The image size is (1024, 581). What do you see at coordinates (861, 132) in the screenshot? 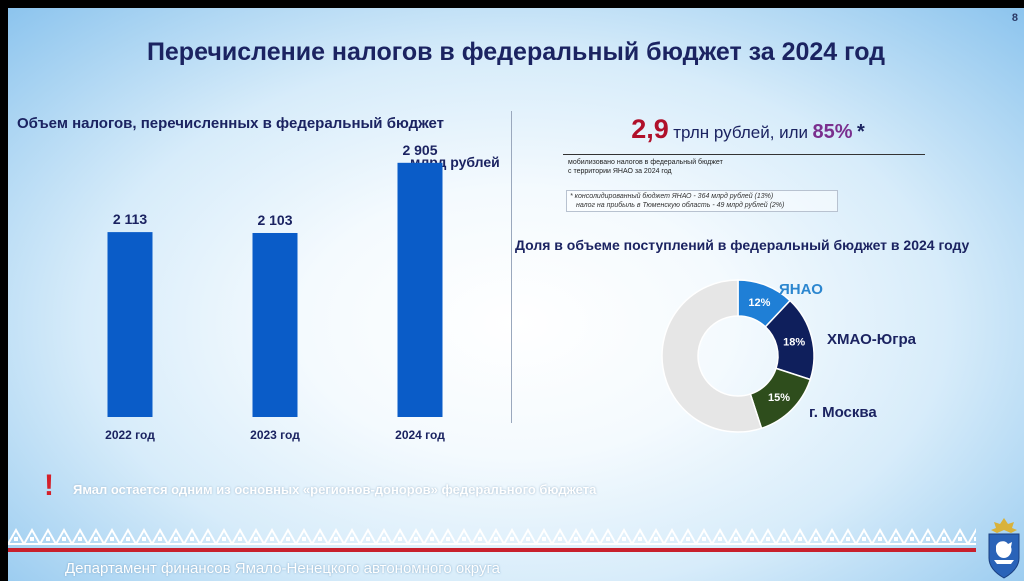
I see `headline-asterisk: *` at bounding box center [861, 132].